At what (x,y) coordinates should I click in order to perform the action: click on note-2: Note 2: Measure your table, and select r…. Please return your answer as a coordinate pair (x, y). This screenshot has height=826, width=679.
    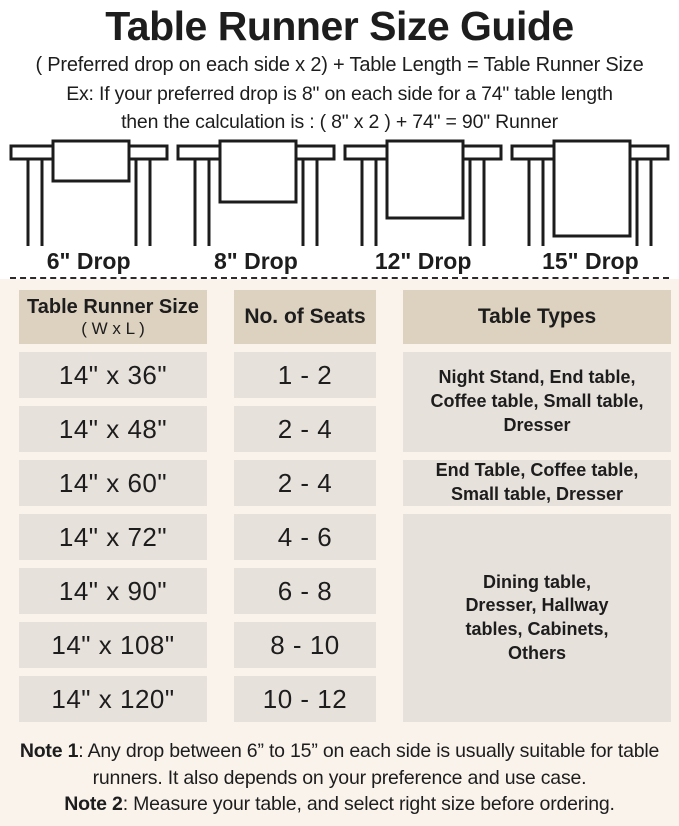
    Looking at the image, I should click on (339, 804).